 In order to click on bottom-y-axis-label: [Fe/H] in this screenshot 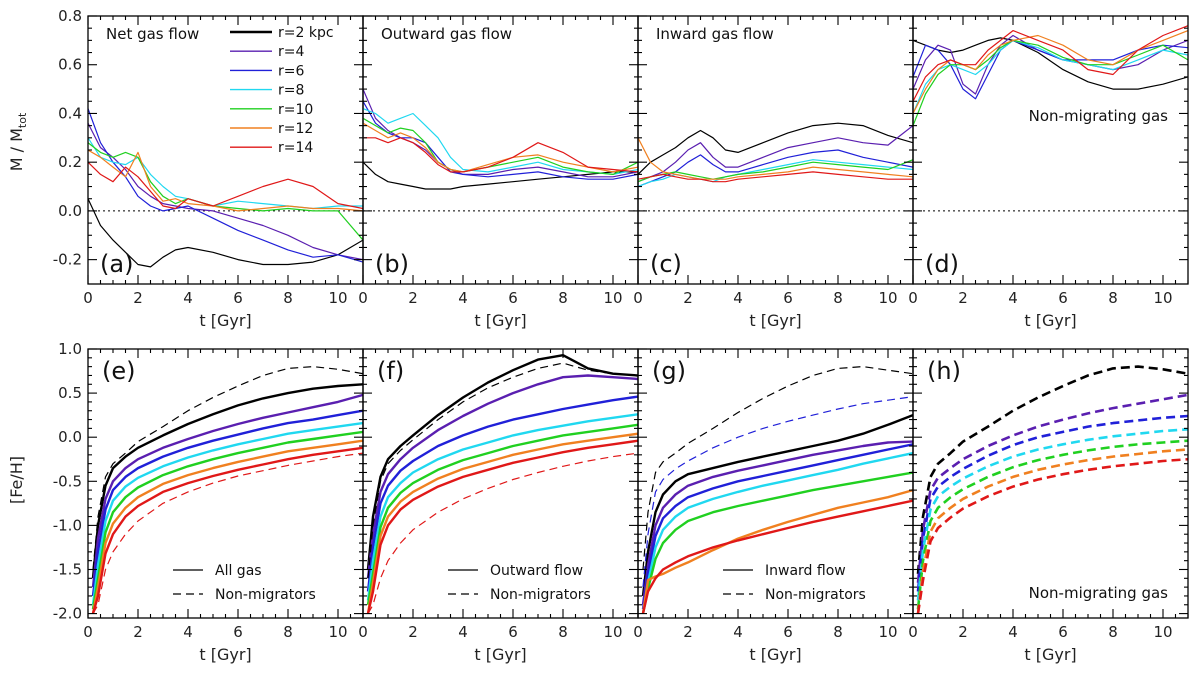, I will do `click(16, 480)`.